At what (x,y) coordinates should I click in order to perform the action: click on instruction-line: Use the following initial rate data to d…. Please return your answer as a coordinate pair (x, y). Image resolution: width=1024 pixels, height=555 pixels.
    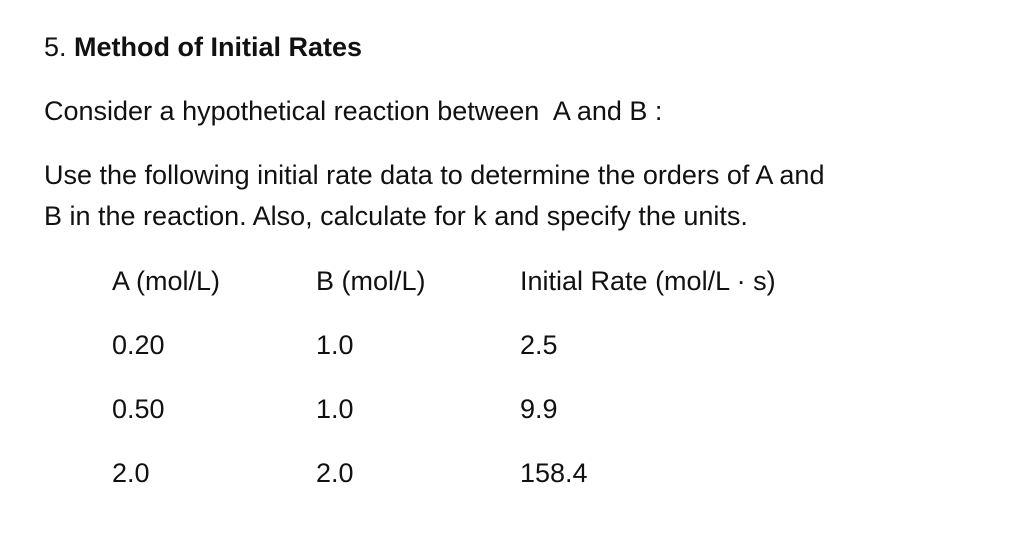
    Looking at the image, I should click on (434, 175).